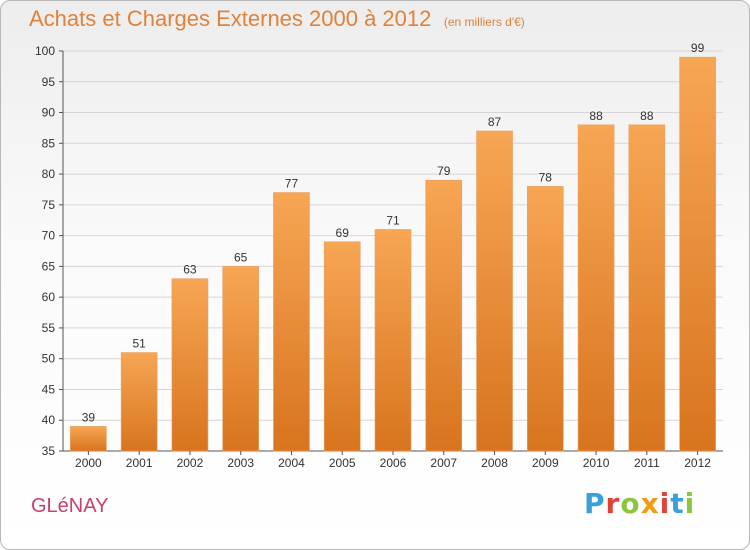 The height and width of the screenshot is (550, 750). Describe the element at coordinates (545, 463) in the screenshot. I see `x-tick-label: 2009` at that location.